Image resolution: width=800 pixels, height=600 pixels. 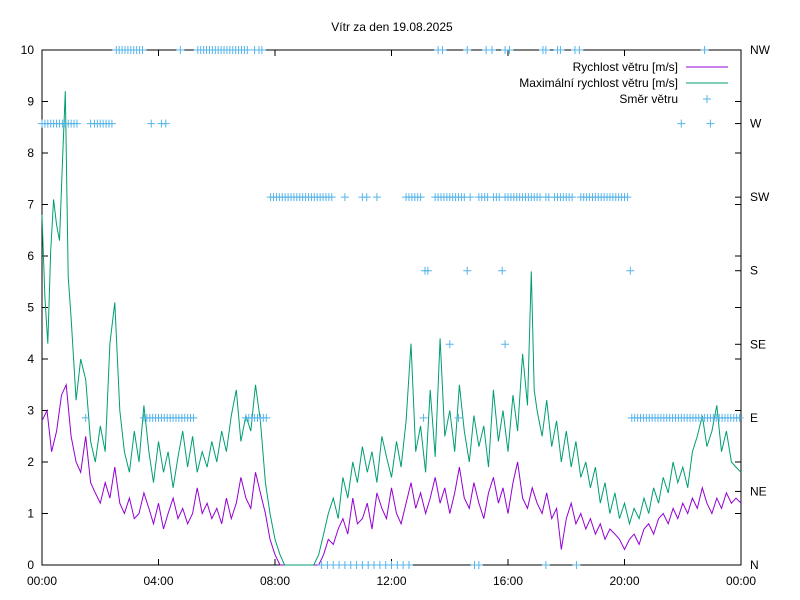 What do you see at coordinates (30, 205) in the screenshot?
I see `y-tick-label: 7` at bounding box center [30, 205].